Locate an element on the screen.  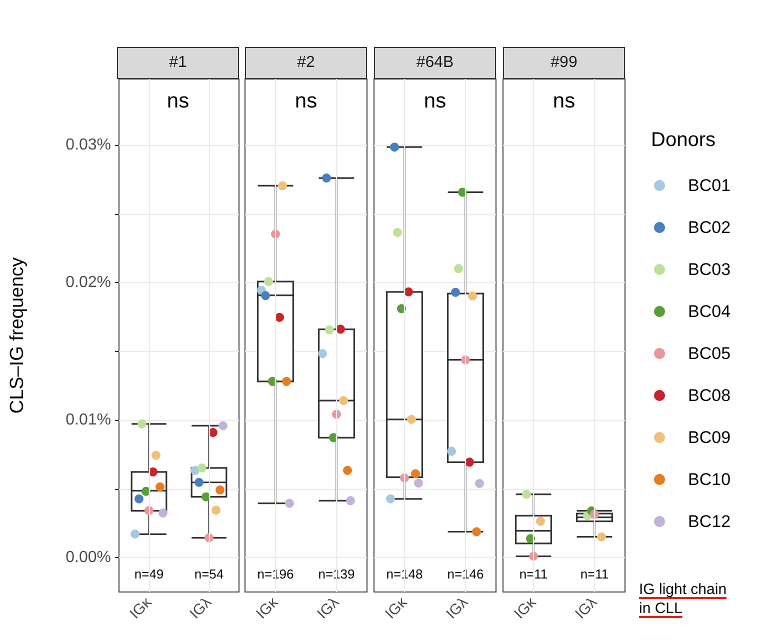
y-tick-label: 0.03% is located at coordinates (88, 145).